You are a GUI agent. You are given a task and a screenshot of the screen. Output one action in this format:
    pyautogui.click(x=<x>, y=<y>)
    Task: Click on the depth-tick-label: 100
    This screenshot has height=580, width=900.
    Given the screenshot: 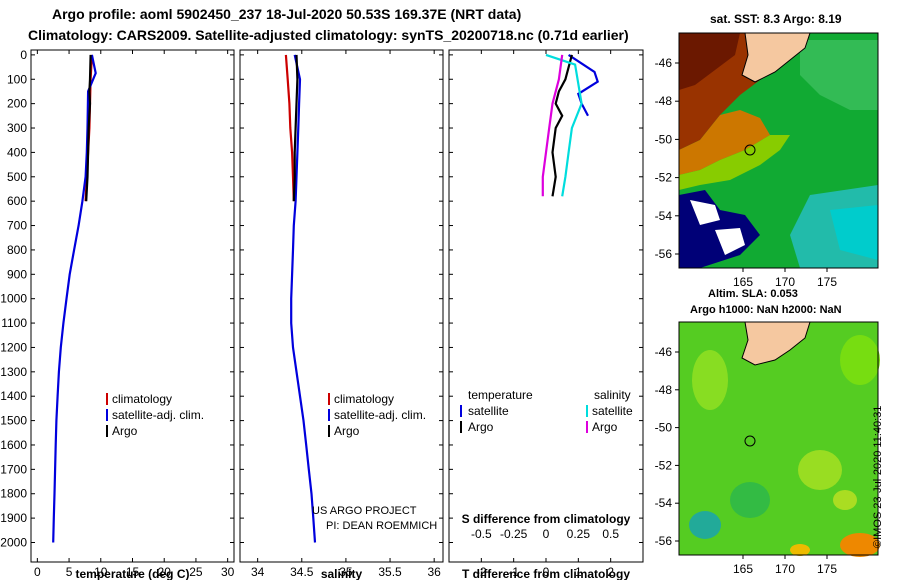 What is the action you would take?
    pyautogui.click(x=17, y=79)
    